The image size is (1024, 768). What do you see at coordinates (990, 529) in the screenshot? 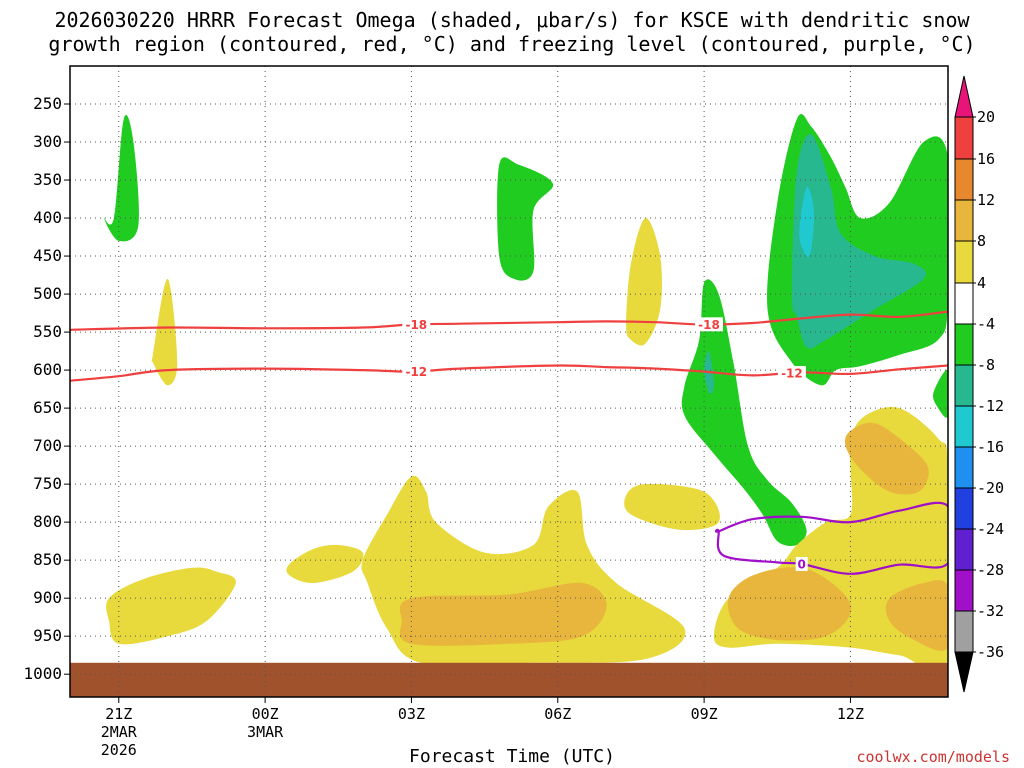
I see `colorbar-label: -24` at bounding box center [990, 529].